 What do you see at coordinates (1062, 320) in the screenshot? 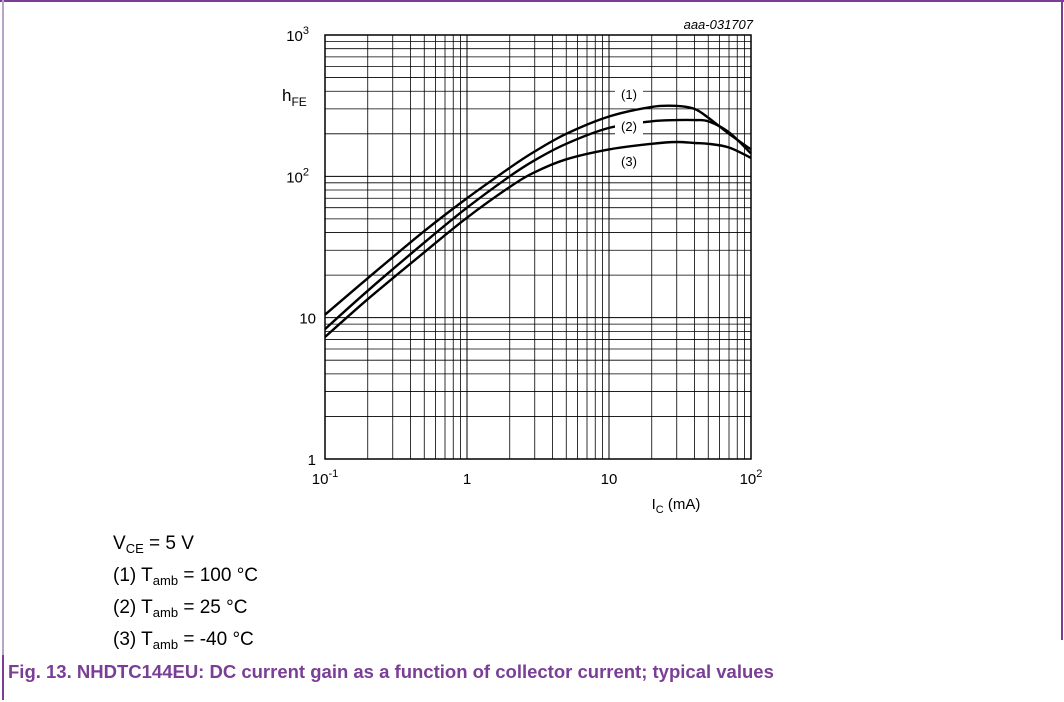
I see `frame-right-border` at bounding box center [1062, 320].